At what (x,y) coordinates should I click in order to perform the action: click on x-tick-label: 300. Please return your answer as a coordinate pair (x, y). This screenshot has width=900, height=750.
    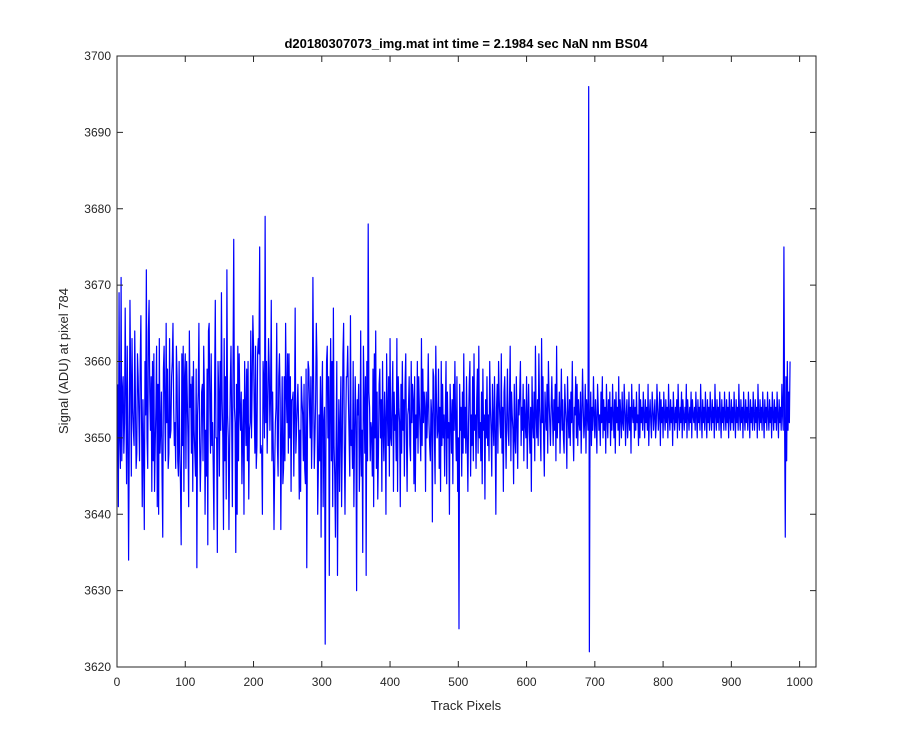
    Looking at the image, I should click on (322, 682).